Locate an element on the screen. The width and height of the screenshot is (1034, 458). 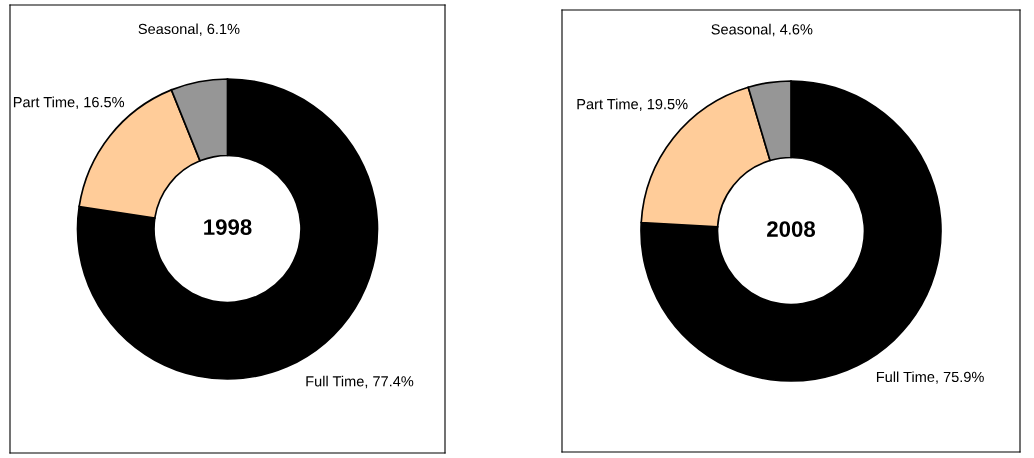
slice-label: Part Time, 16.5% is located at coordinates (69, 103).